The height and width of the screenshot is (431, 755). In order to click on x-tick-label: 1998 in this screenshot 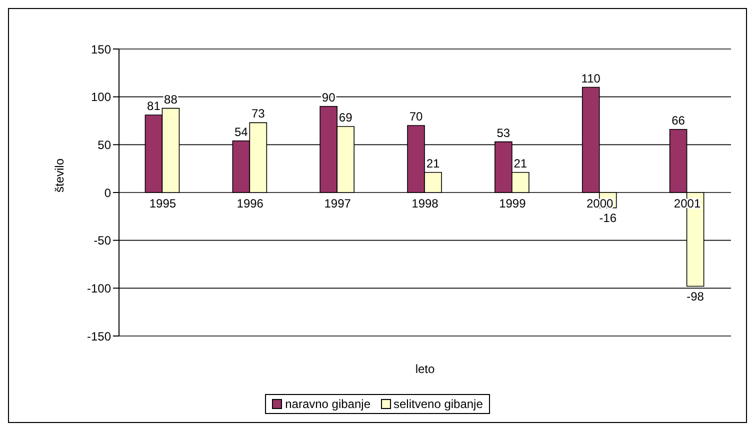, I will do `click(425, 203)`.